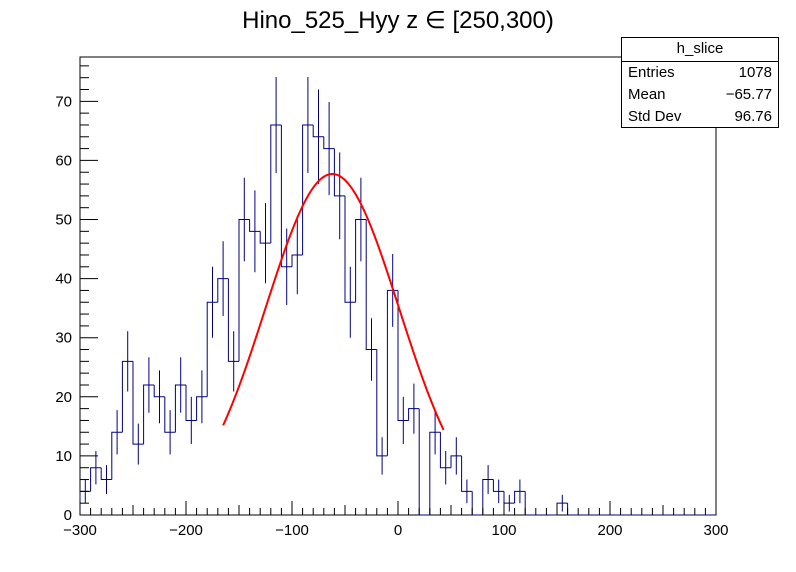 This screenshot has height=572, width=796. Describe the element at coordinates (63, 456) in the screenshot. I see `y-tick-label: 10` at that location.